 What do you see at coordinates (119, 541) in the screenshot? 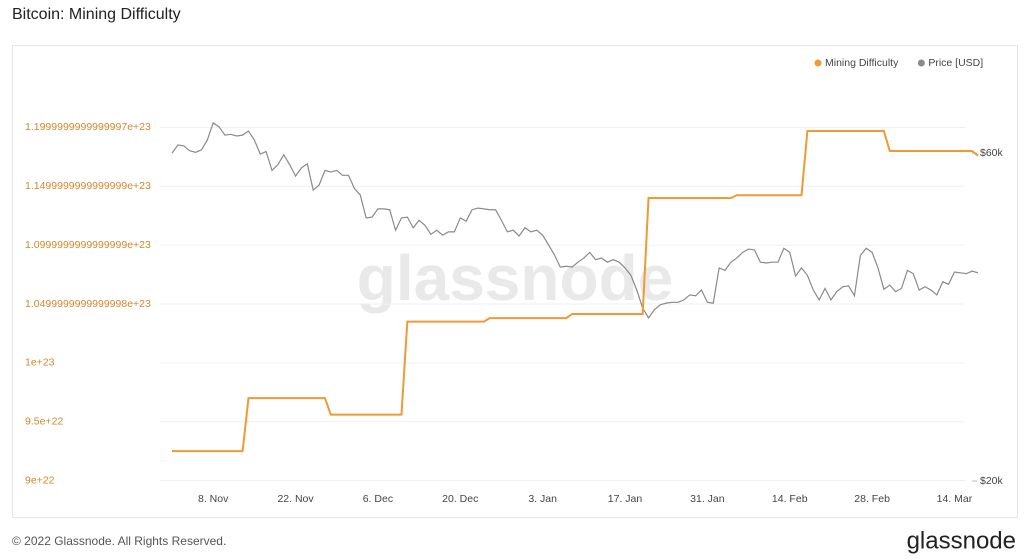
I see `copyright: © 2022 Glassnode. All Rights Reserved.` at bounding box center [119, 541].